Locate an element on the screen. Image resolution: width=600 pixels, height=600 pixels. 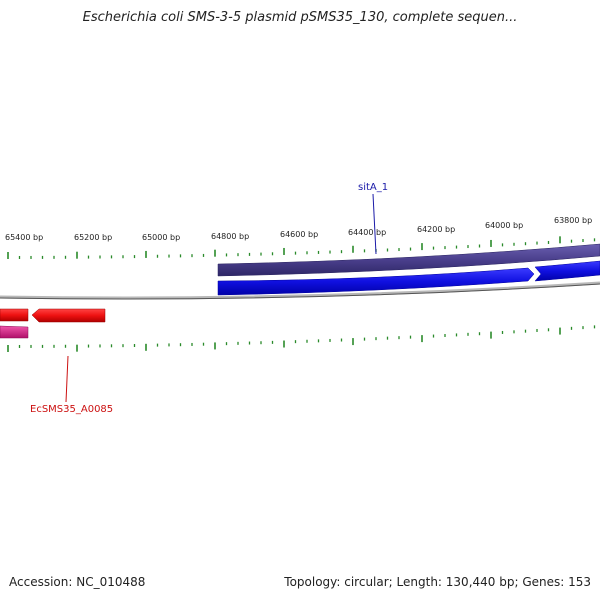
tick-label: 64000 bp is located at coordinates (504, 225).